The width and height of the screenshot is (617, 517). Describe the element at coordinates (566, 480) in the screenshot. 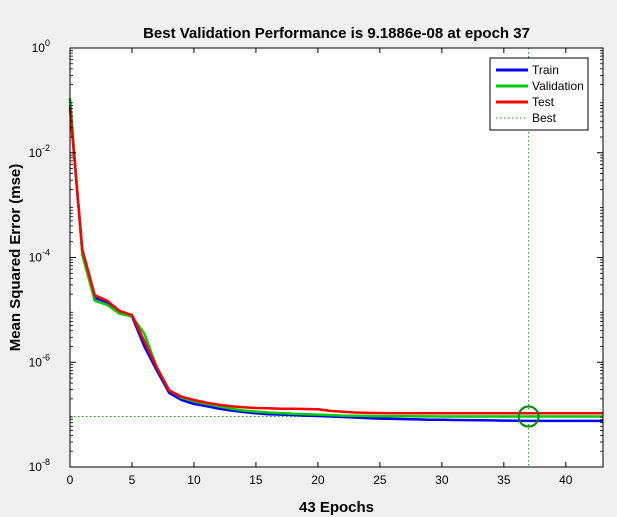

I see `x-tick-label: 40` at that location.